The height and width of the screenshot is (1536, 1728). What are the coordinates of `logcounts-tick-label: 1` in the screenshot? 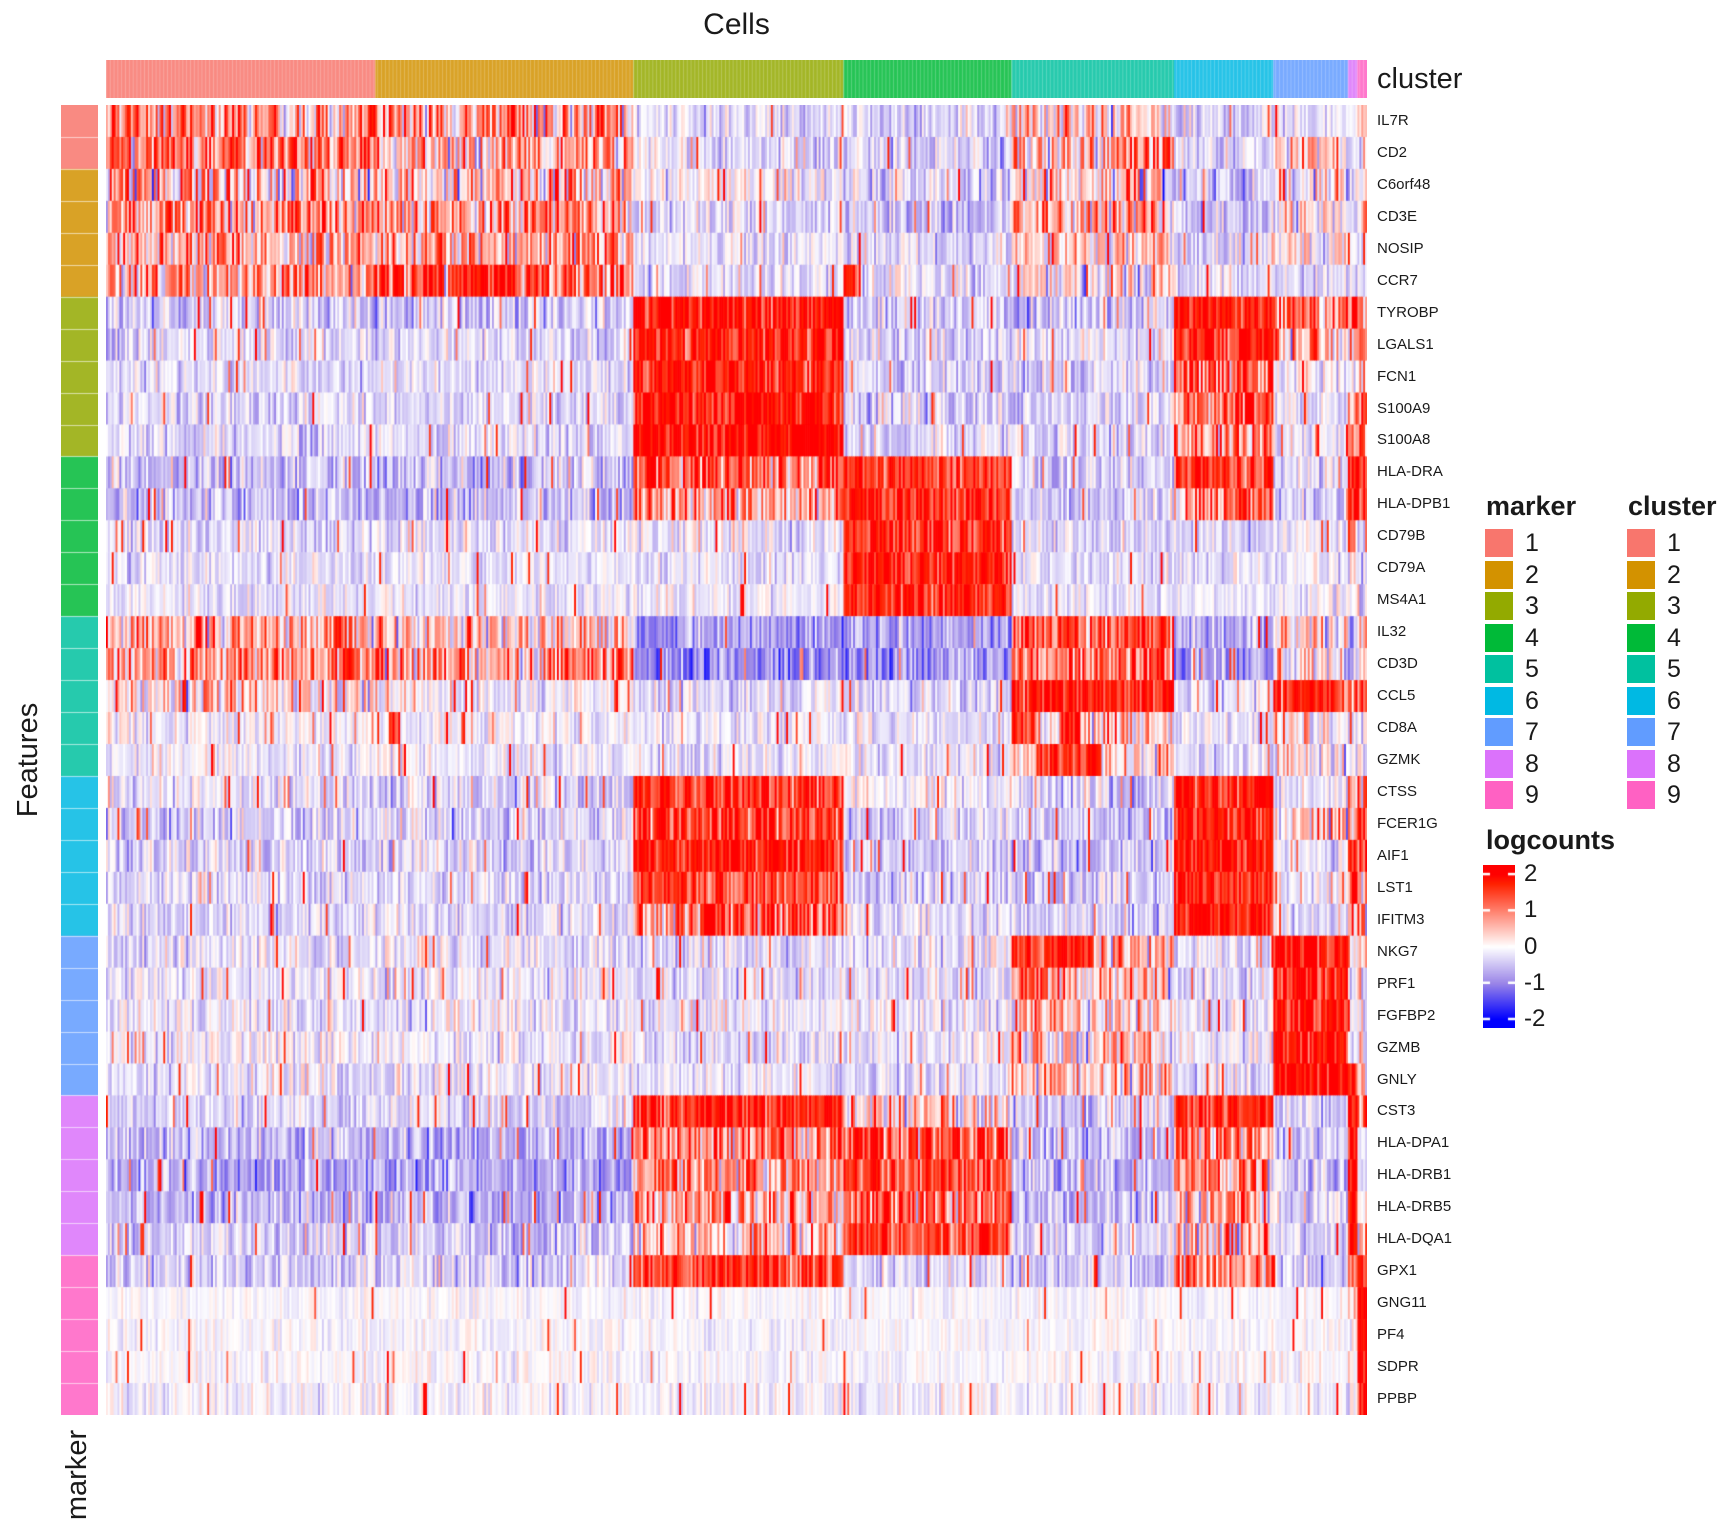 It's located at (1531, 910).